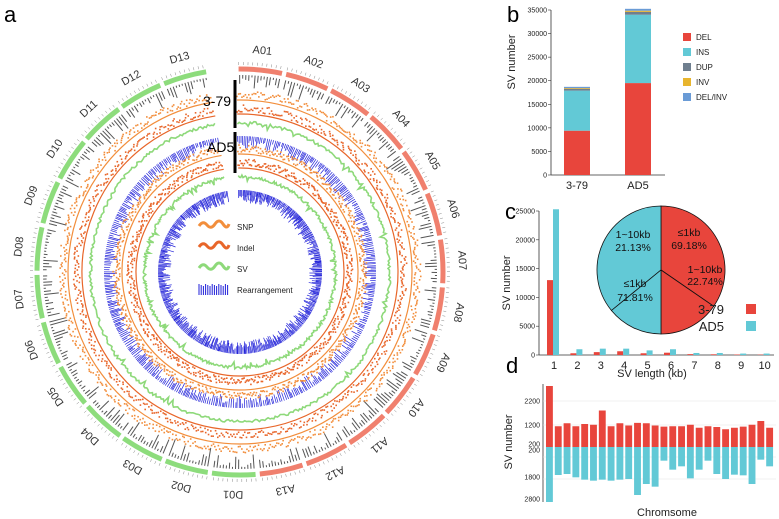 The image size is (779, 519). Describe the element at coordinates (708, 454) in the screenshot. I see `bar-ad5-chr19` at that location.